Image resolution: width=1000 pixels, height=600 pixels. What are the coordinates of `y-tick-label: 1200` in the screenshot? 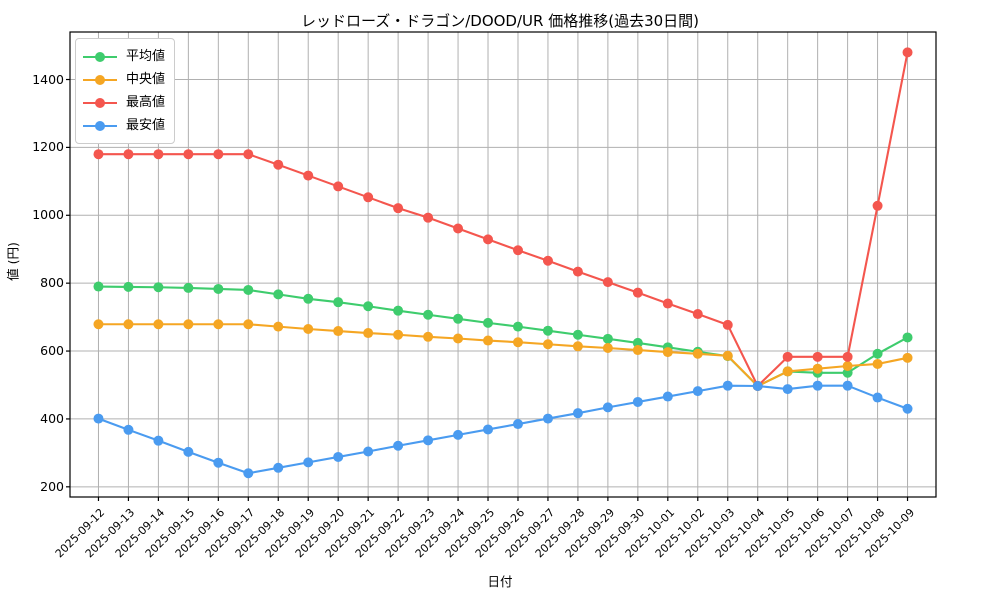 It's located at (48, 147).